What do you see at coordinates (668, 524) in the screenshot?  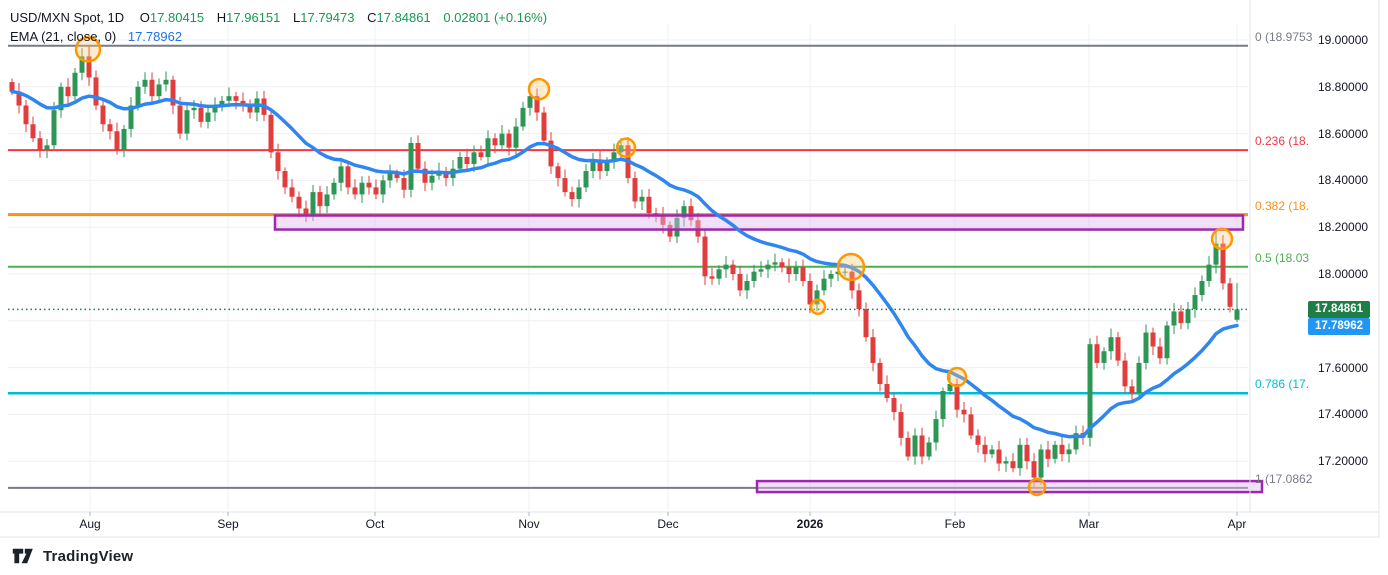 I see `time-axis-label: Dec` at bounding box center [668, 524].